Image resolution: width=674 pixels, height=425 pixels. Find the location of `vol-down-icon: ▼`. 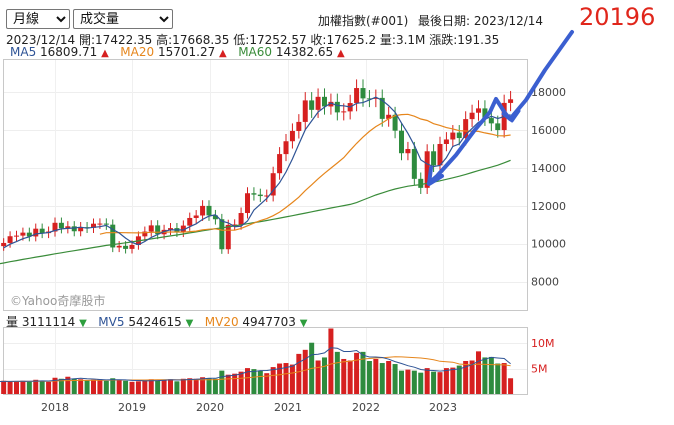

vol-down-icon: ▼ is located at coordinates (83, 323).